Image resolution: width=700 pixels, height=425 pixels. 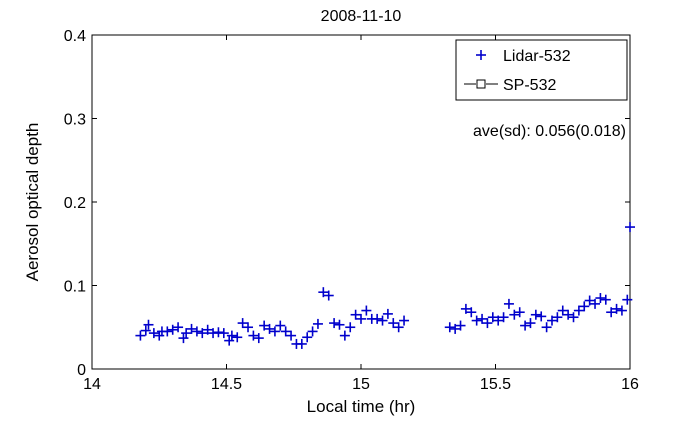 I want to click on x-tick-label: 14, so click(x=92, y=384).